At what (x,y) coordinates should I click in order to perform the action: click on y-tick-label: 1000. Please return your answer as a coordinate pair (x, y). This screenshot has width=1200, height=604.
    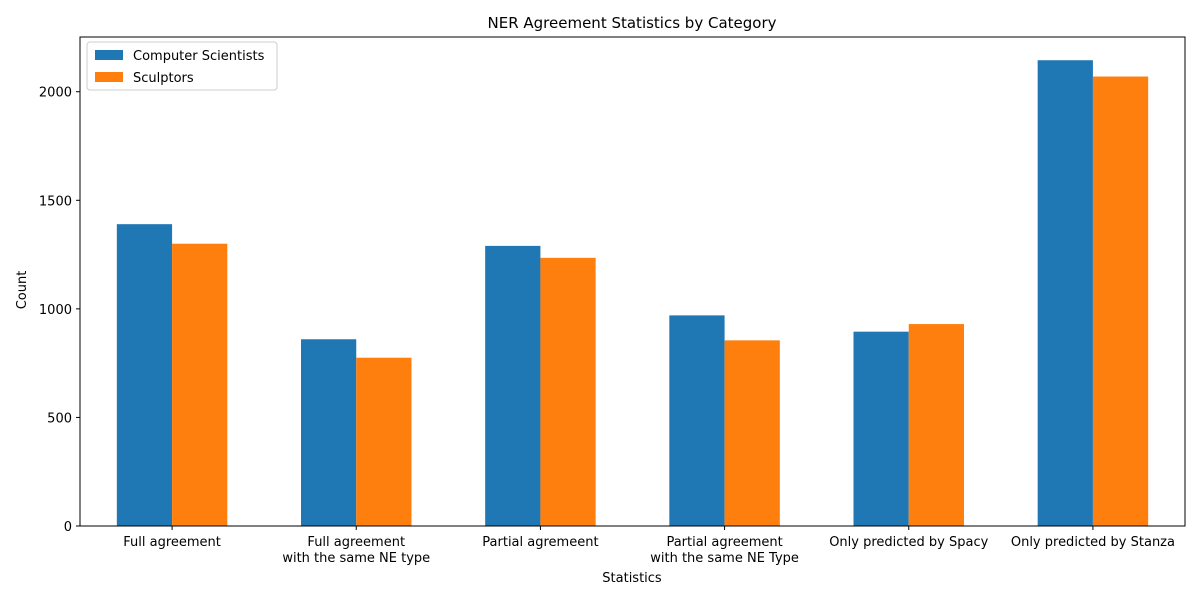
    Looking at the image, I should click on (55, 310).